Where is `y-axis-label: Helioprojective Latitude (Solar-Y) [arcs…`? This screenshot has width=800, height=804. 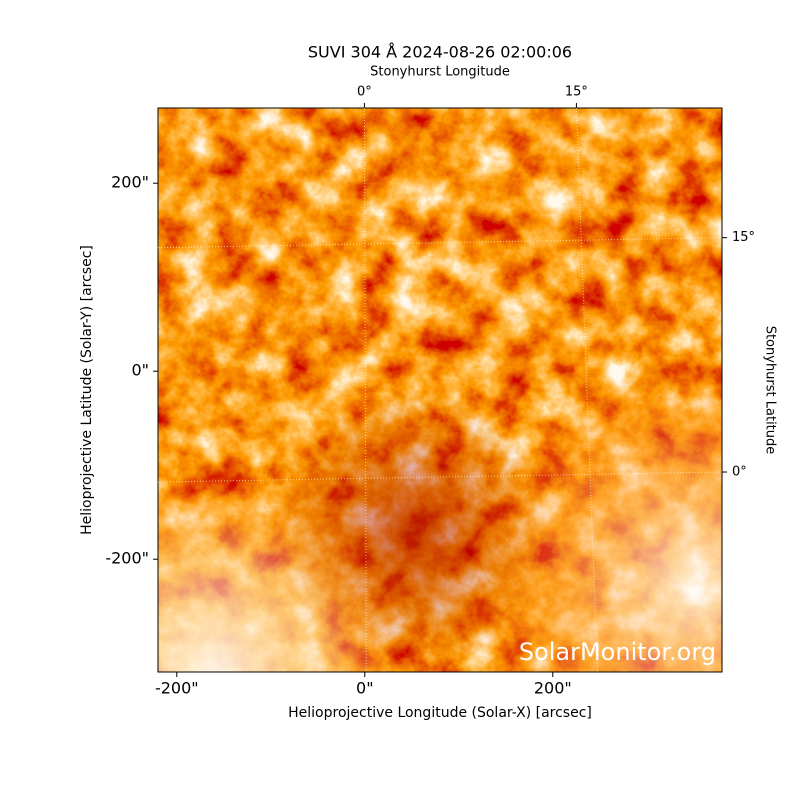
y-axis-label: Helioprojective Latitude (Solar-Y) [arcs… is located at coordinates (87, 390).